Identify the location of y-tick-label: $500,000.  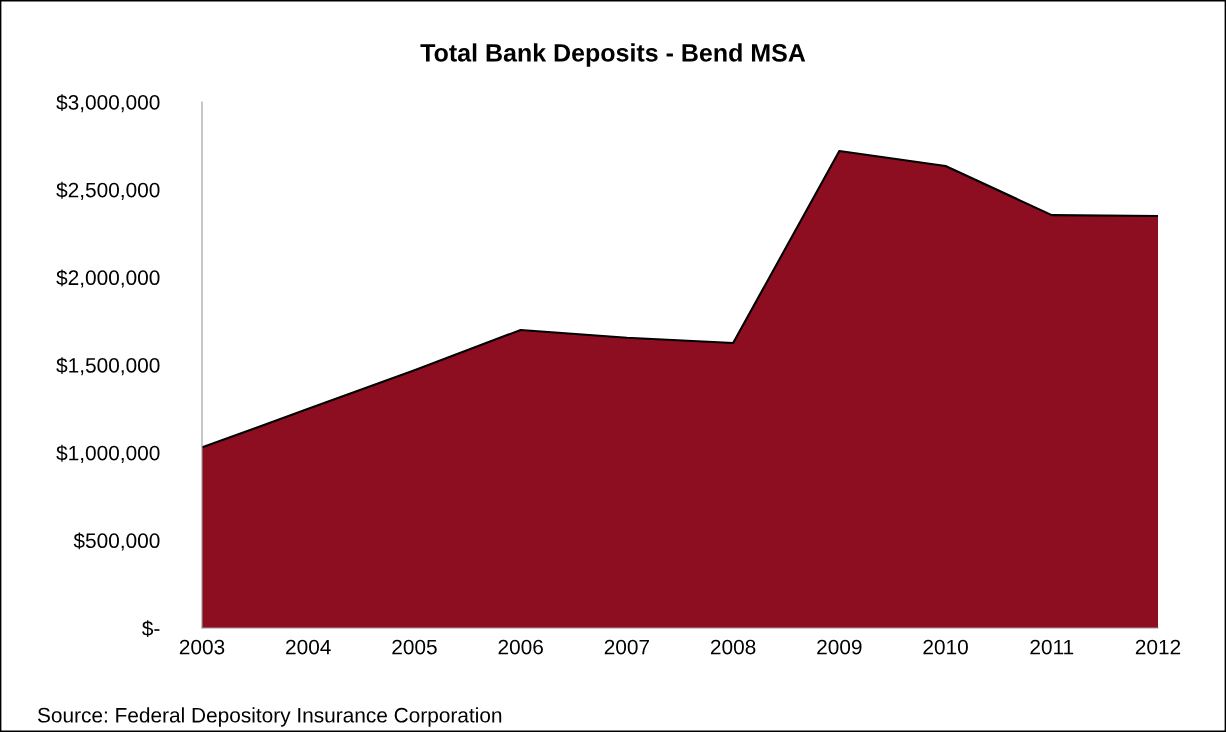
(116, 541).